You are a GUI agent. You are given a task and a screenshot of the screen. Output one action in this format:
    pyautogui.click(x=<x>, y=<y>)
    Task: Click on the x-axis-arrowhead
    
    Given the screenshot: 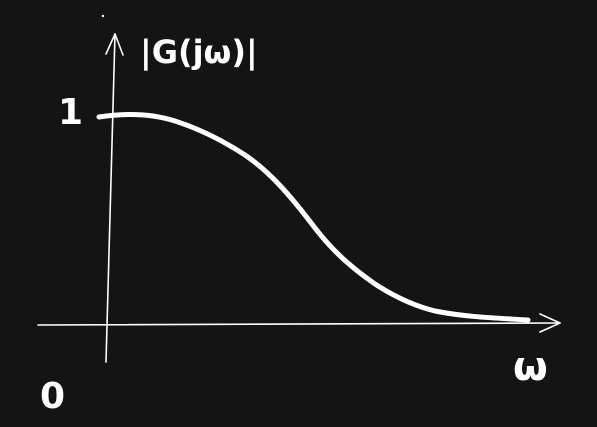 What is the action you would take?
    pyautogui.click(x=550, y=323)
    